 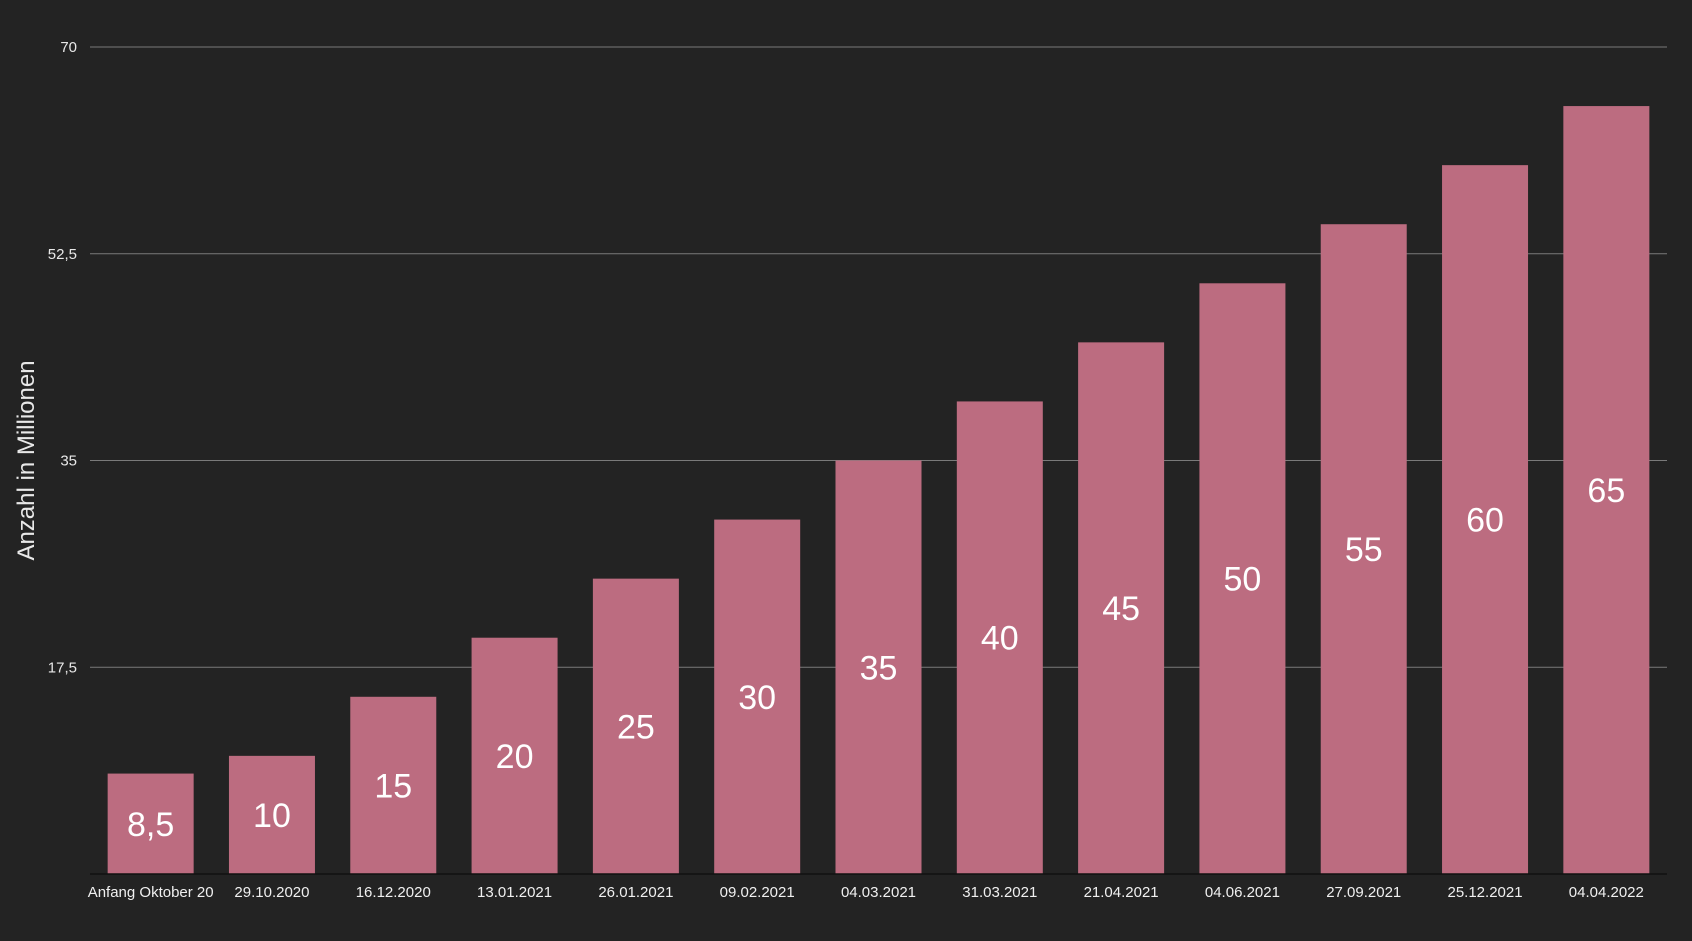 I want to click on bar-value-label: 30, so click(x=757, y=698).